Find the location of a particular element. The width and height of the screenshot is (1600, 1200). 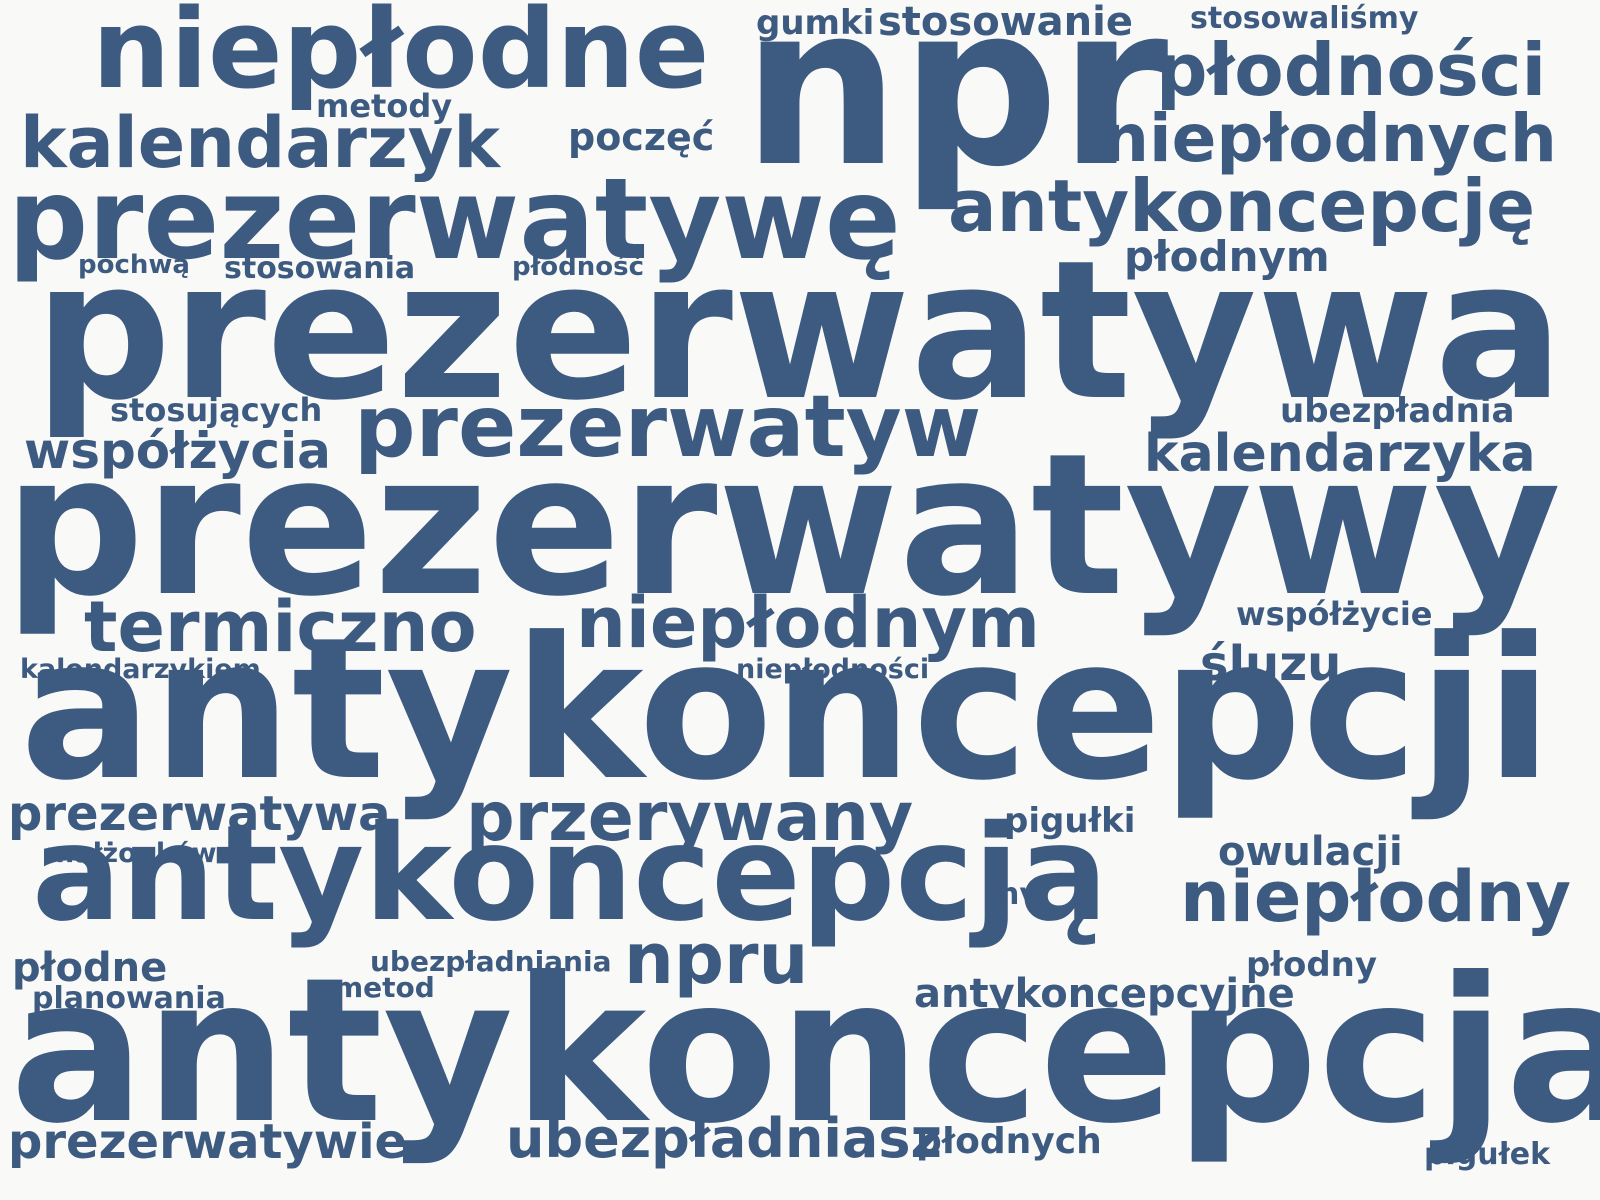

word-pochwą: pochwą is located at coordinates (134, 265).